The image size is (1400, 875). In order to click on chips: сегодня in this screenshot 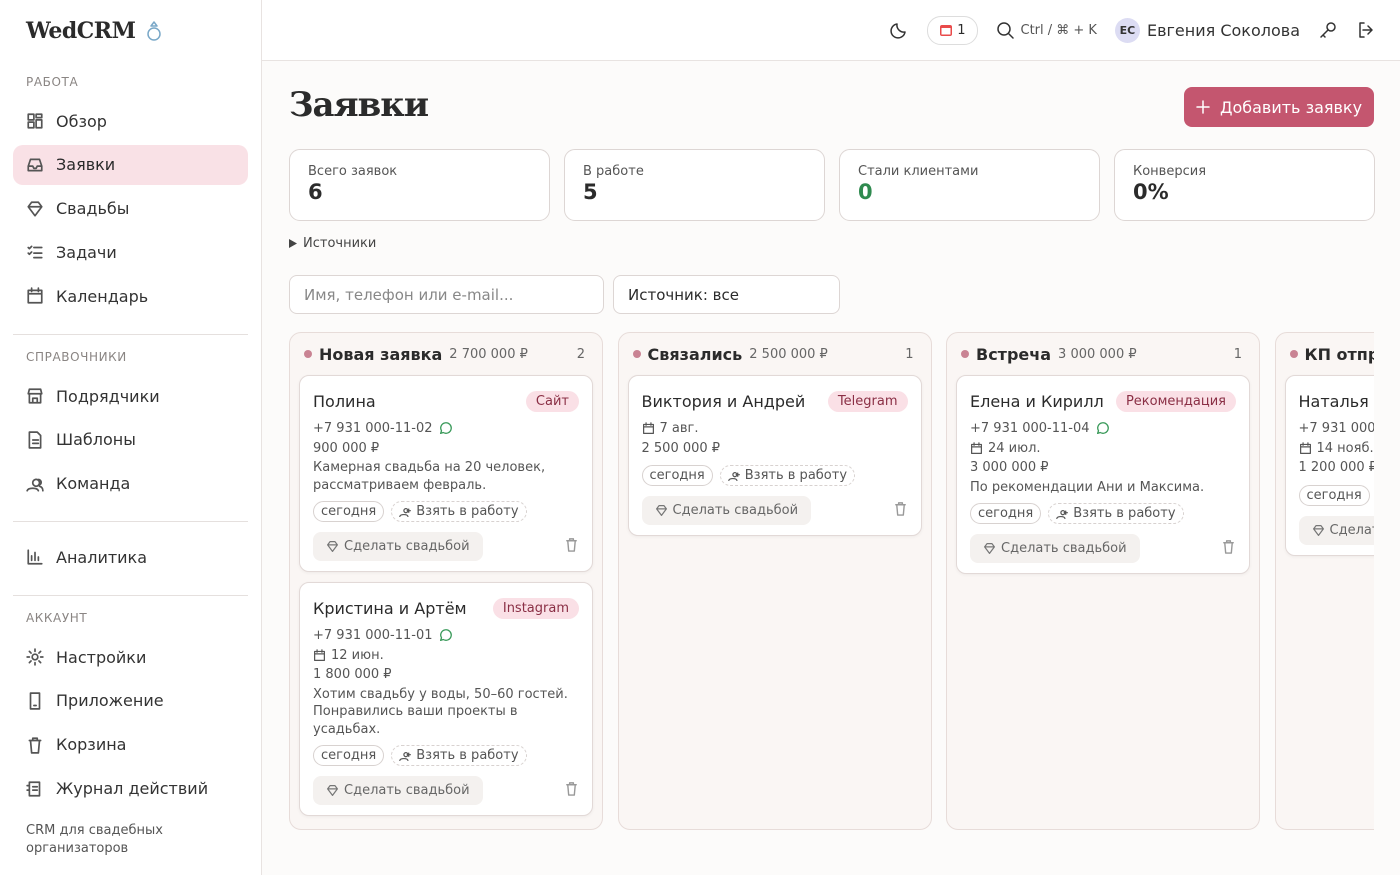, I will do `click(1336, 495)`.